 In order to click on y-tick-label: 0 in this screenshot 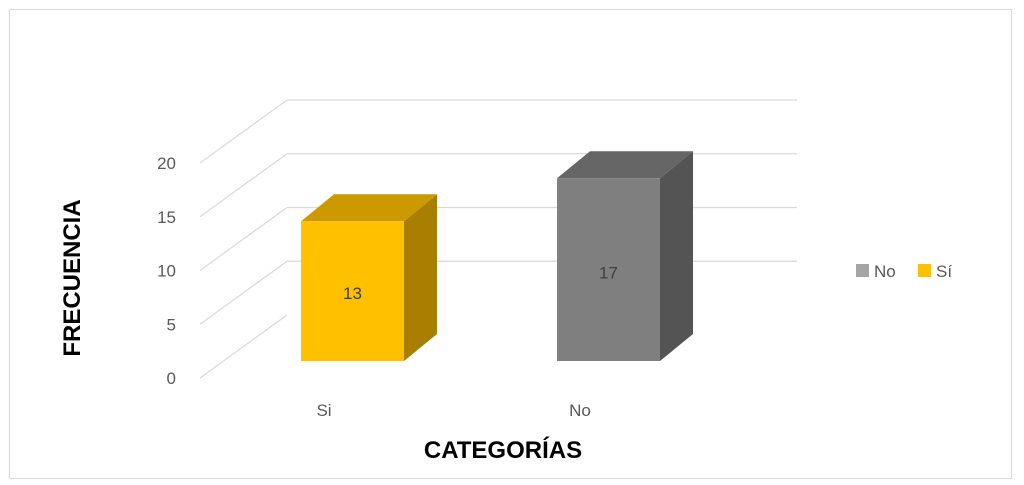, I will do `click(171, 378)`.